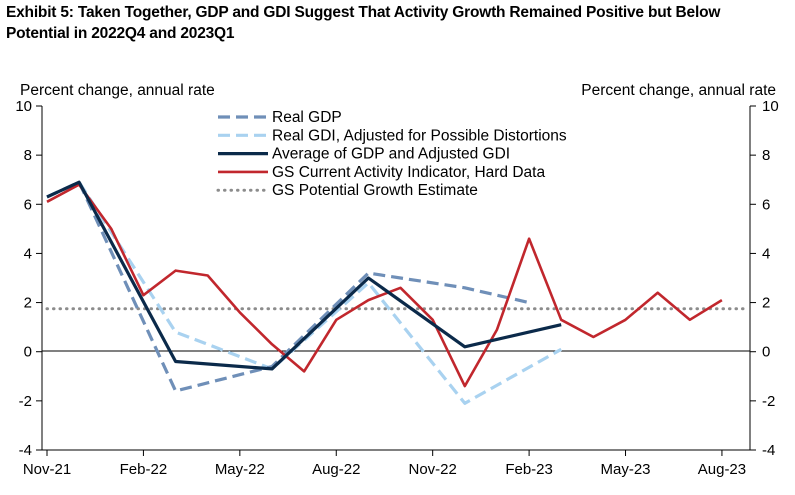 Image resolution: width=795 pixels, height=495 pixels. Describe the element at coordinates (768, 401) in the screenshot. I see `y-tick-label-right: -2` at that location.